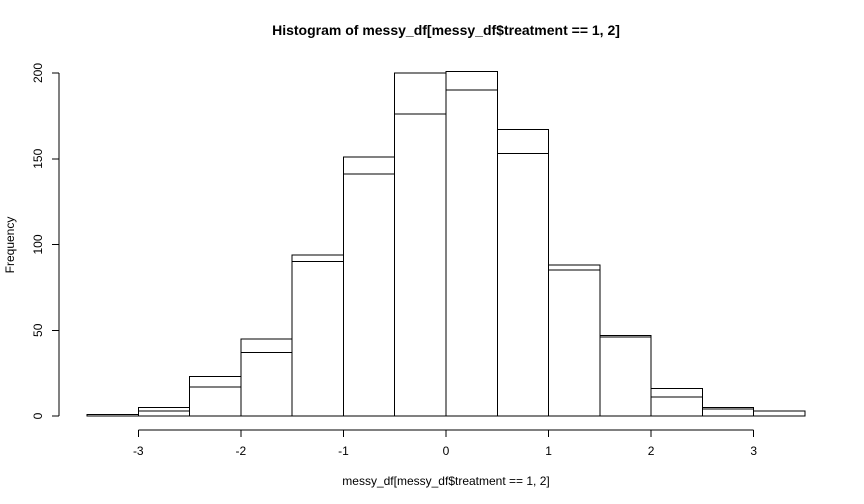  What do you see at coordinates (753, 451) in the screenshot?
I see `x-tick-label: 3` at bounding box center [753, 451].